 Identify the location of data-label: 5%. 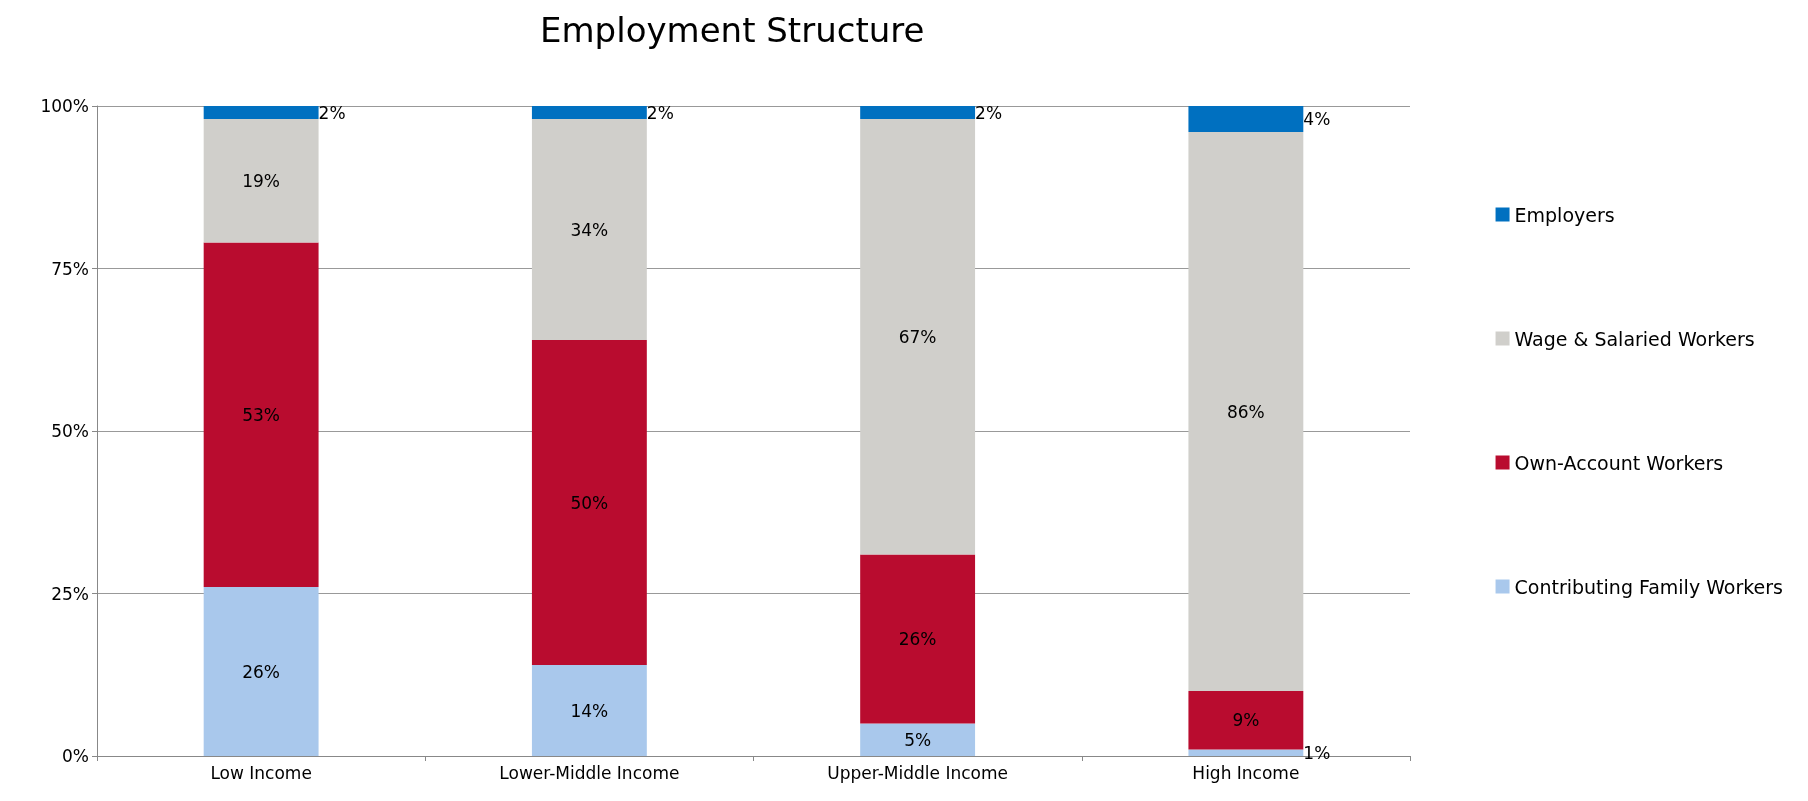
(918, 739).